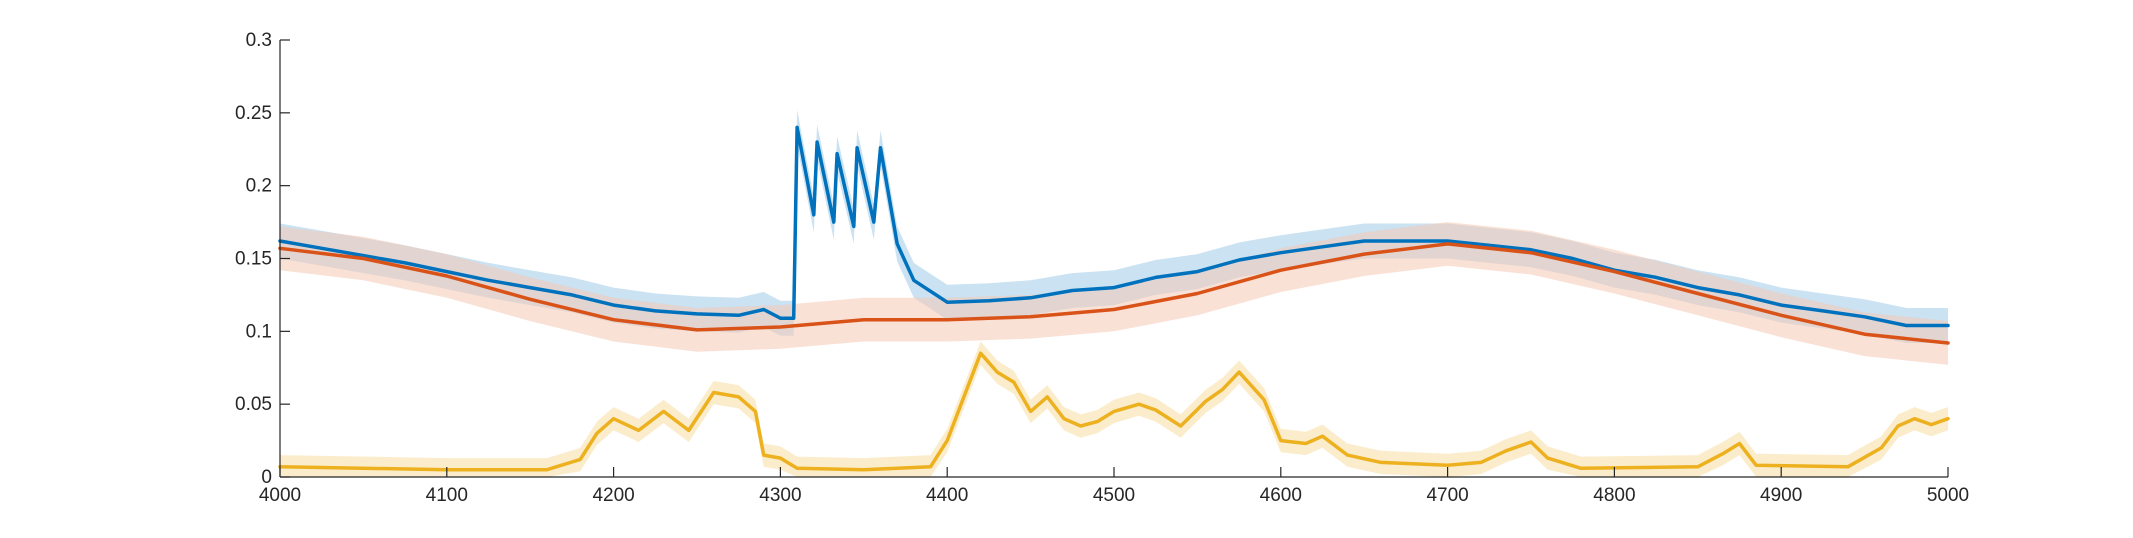 This screenshot has height=538, width=2133. I want to click on x-tick-label: 4000, so click(280, 495).